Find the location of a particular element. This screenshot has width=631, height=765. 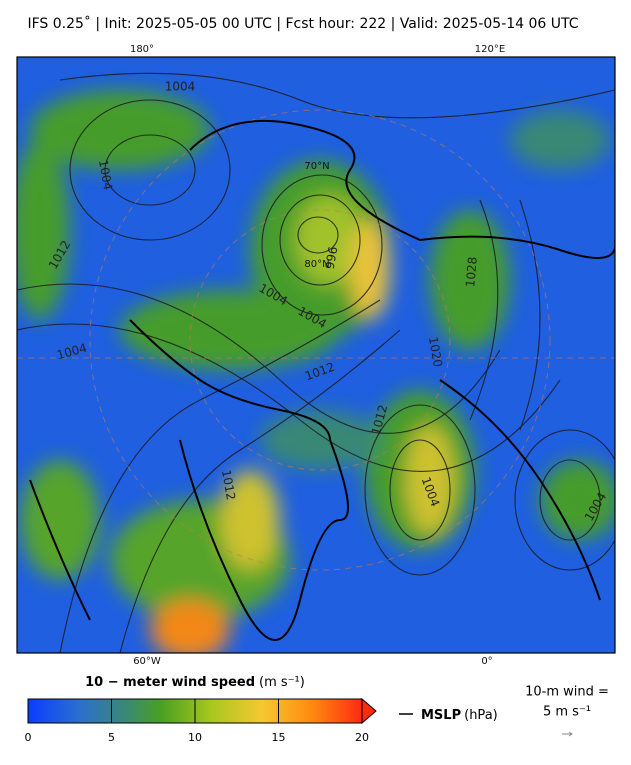

latitude-label: 70°N is located at coordinates (316, 166).